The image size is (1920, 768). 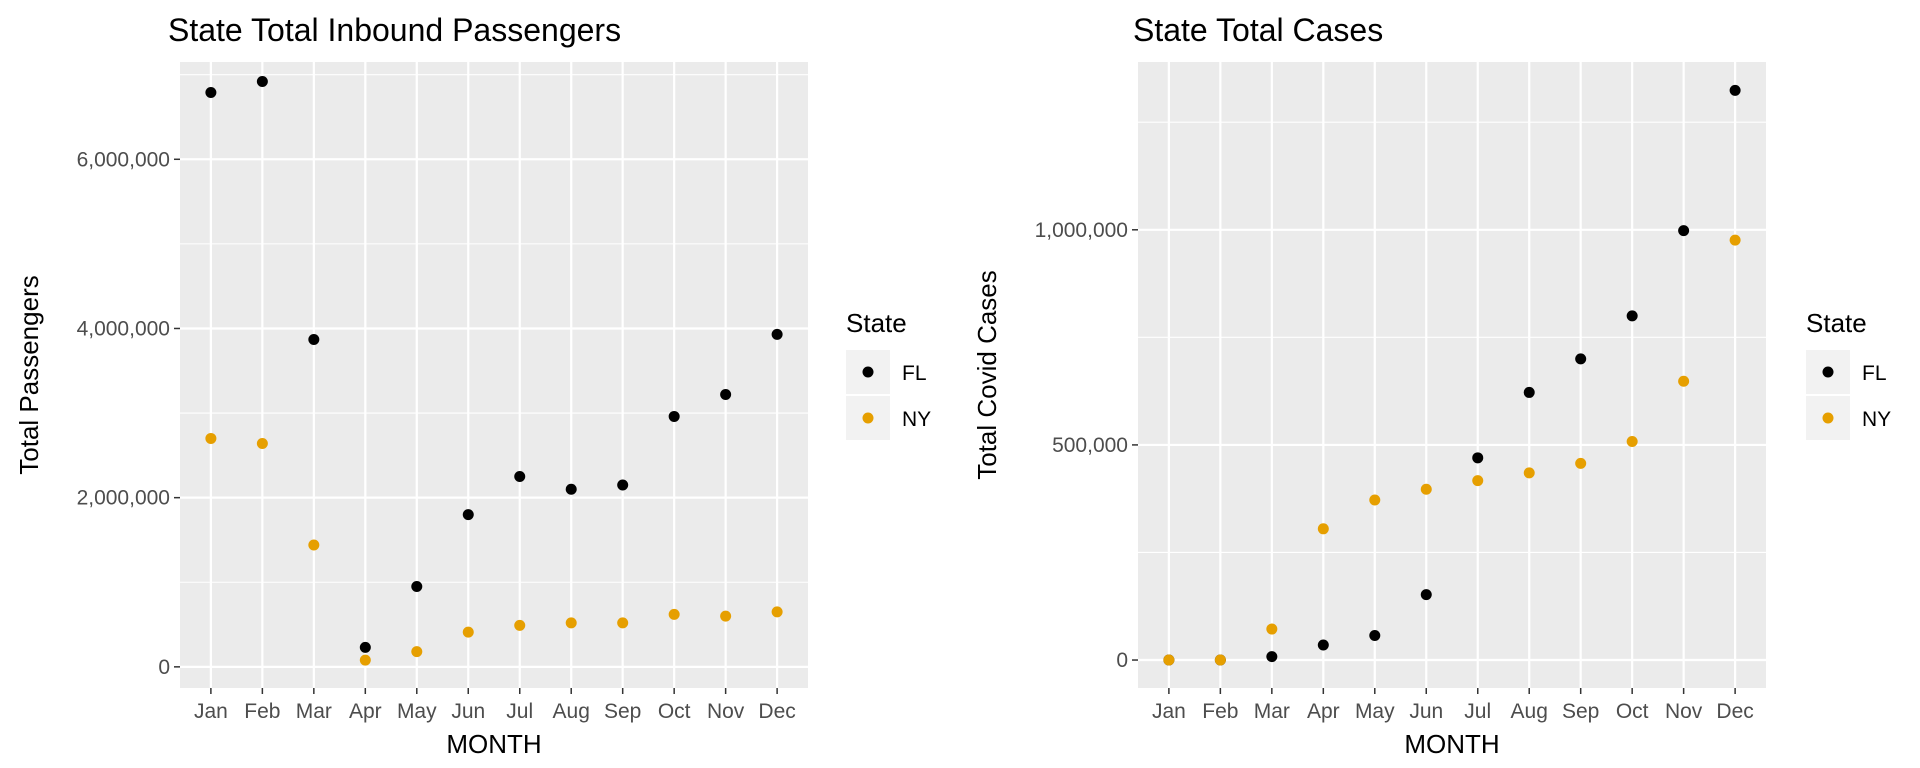 I want to click on y-tick-label: 4,000,000, so click(x=123, y=328).